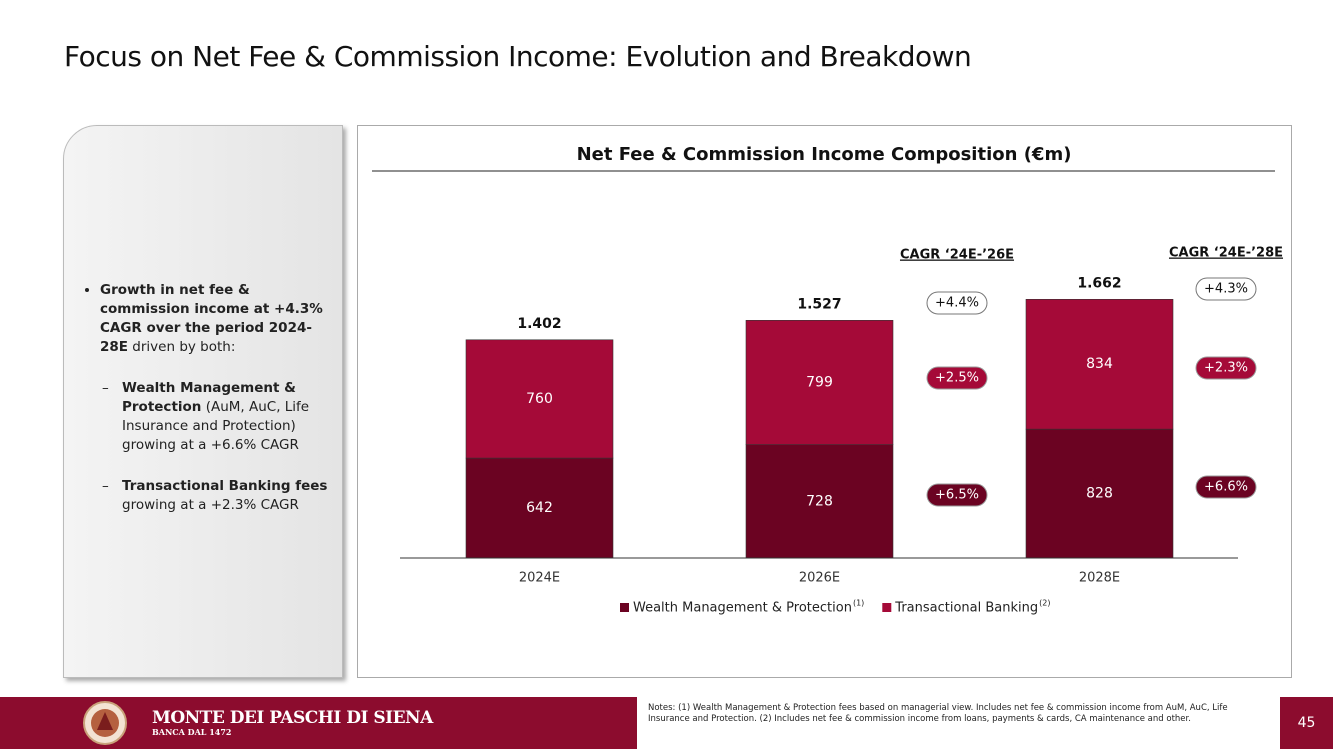 The height and width of the screenshot is (749, 1333). Describe the element at coordinates (966, 608) in the screenshot. I see `legend-label: Transactional Banking` at that location.